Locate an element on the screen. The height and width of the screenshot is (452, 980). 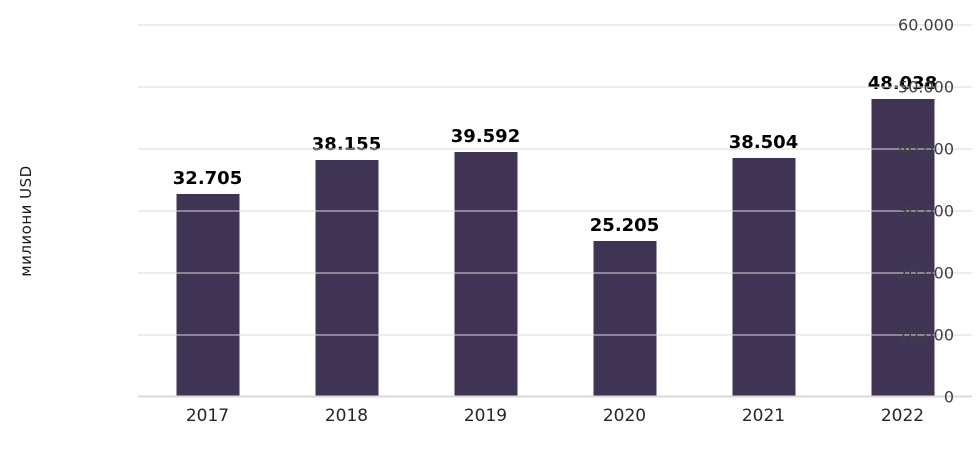
y-axis-title: милиони USD is located at coordinates (26, 221).